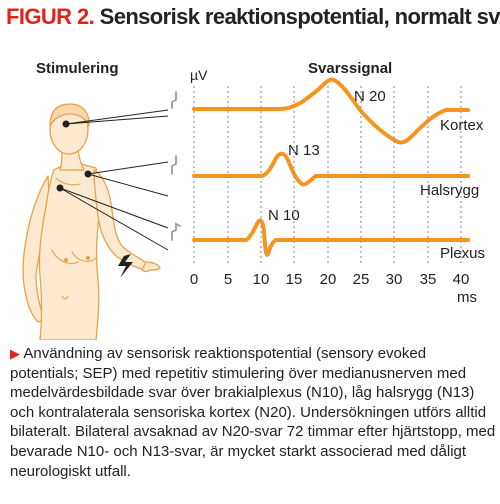 The image size is (500, 504). I want to click on stimulation-heading: Stimulering, so click(77, 68).